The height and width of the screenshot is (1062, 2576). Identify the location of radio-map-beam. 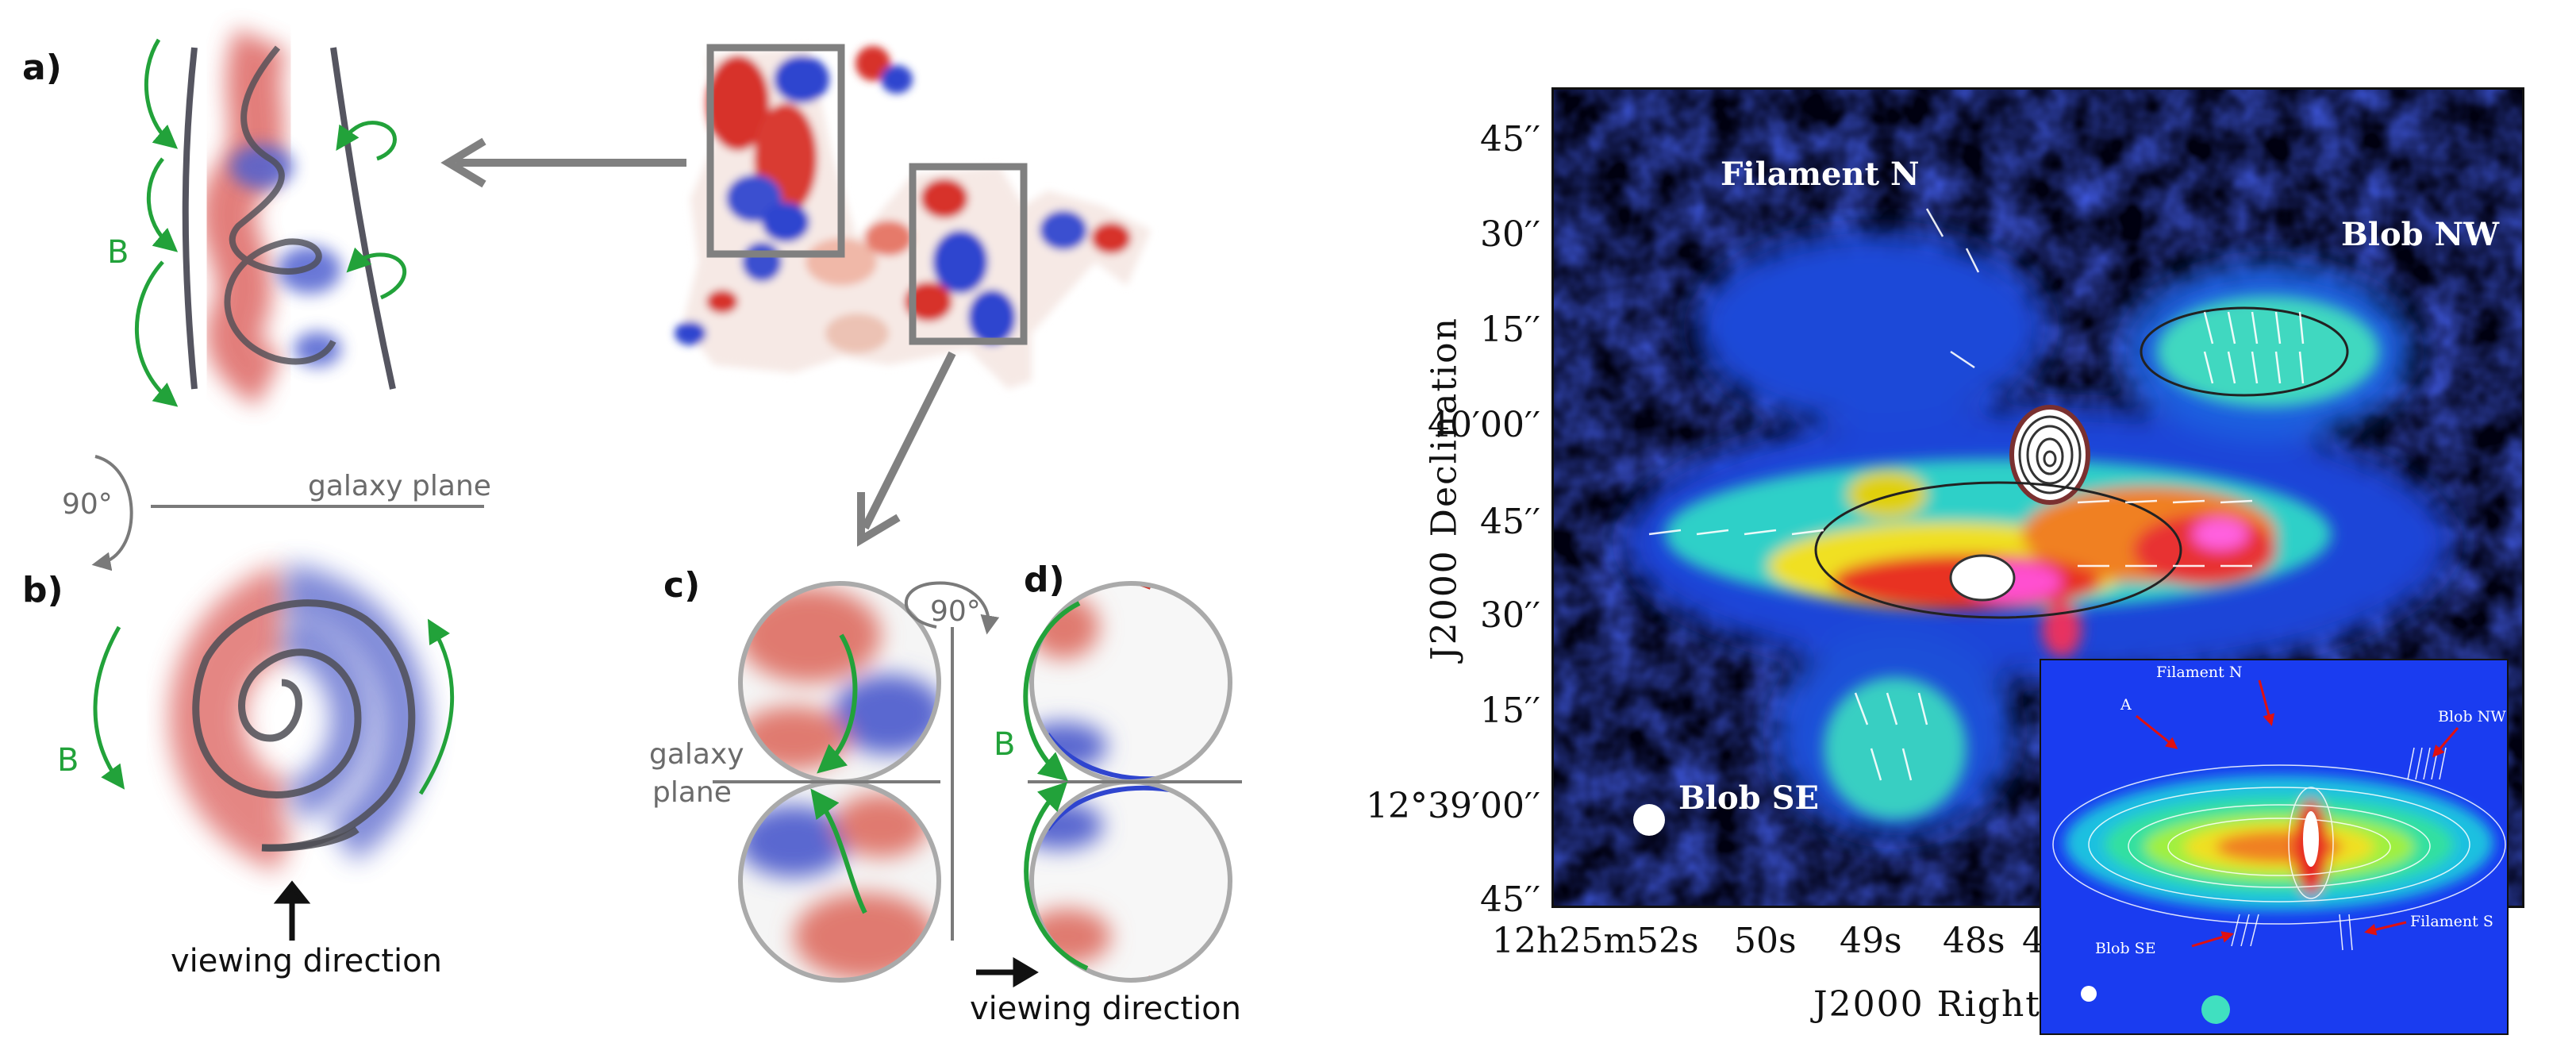
(1649, 820).